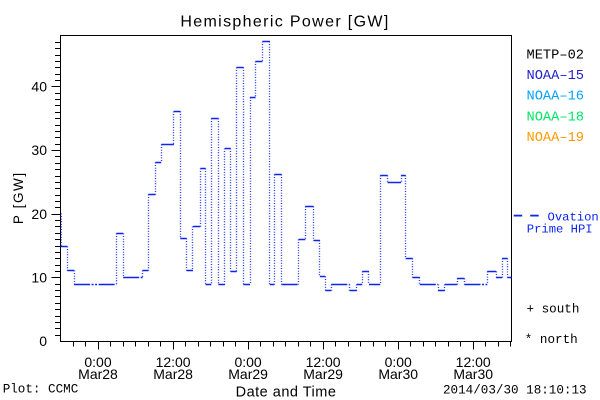 The image size is (600, 400). I want to click on svg-text: Plot: CCMC, so click(41, 390).